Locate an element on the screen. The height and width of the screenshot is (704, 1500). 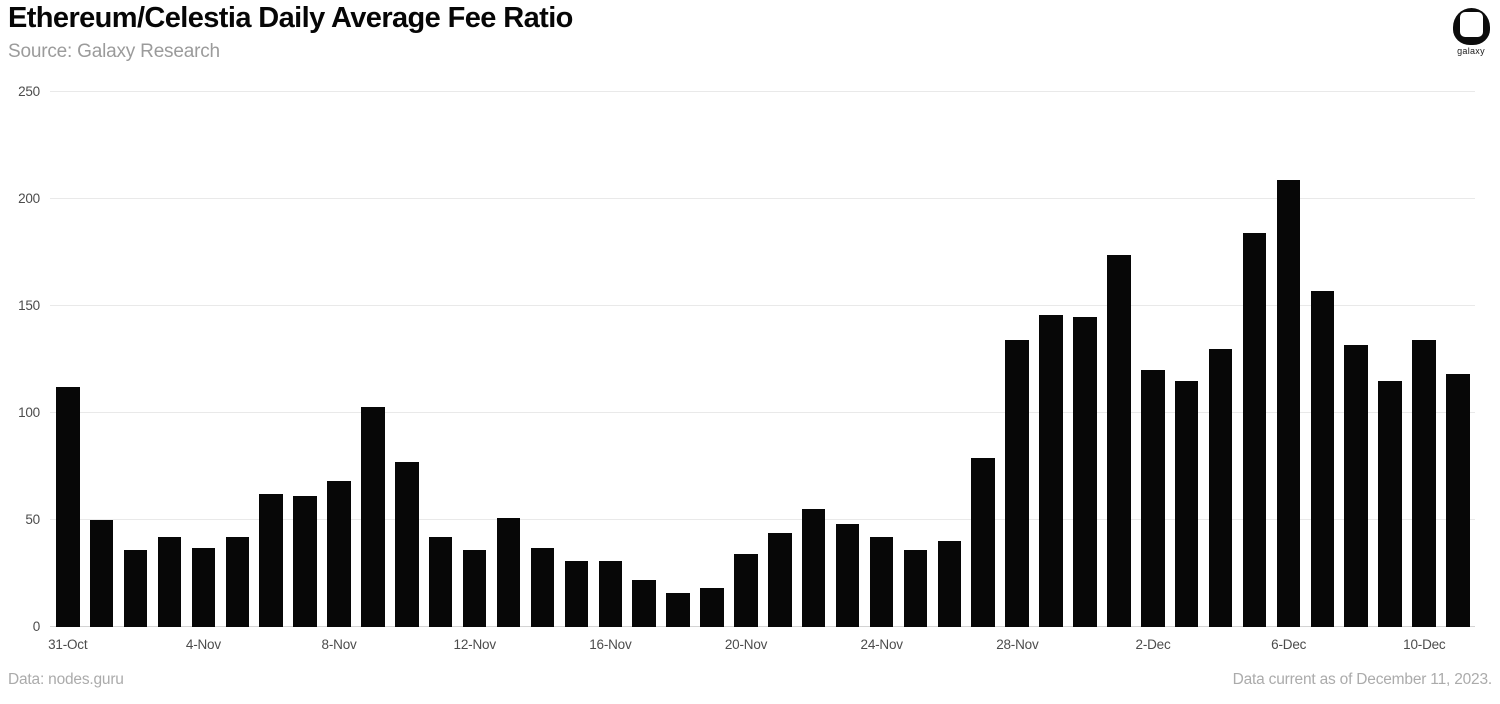
y-tick-label: 150 is located at coordinates (29, 305).